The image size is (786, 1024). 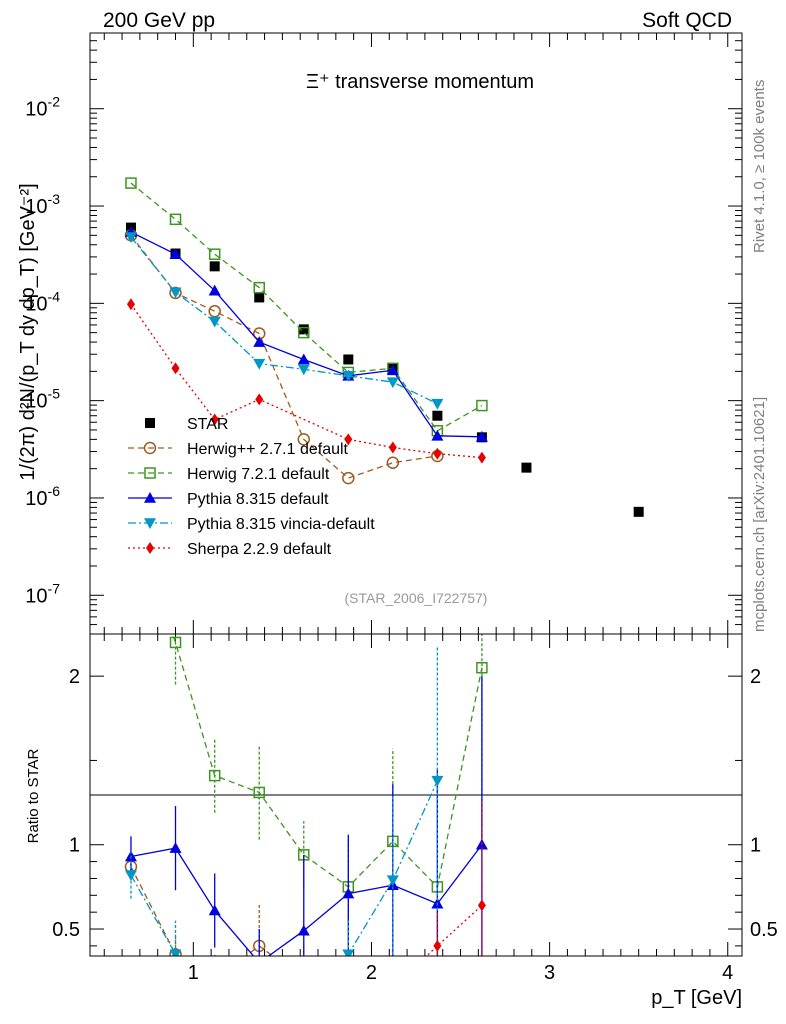 I want to click on legend-label-herwig-7-2-1-default: Herwig 7.2.1 default, so click(x=258, y=474).